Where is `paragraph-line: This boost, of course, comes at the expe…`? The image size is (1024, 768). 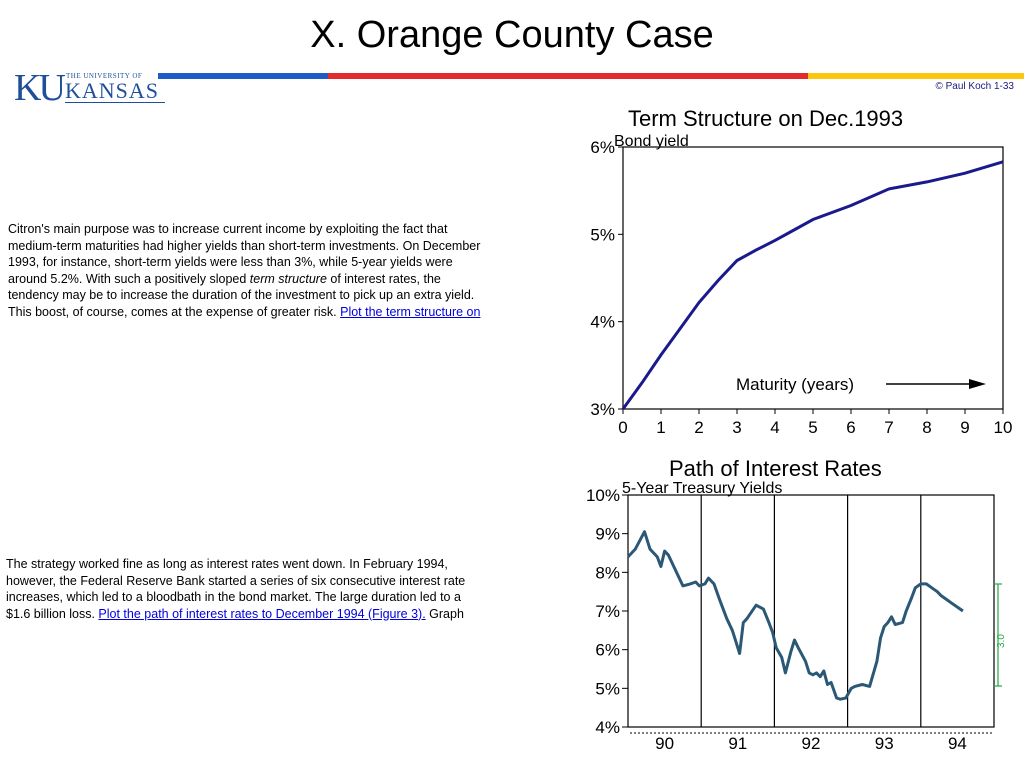
paragraph-line: This boost, of course, comes at the expe… is located at coordinates (289, 312).